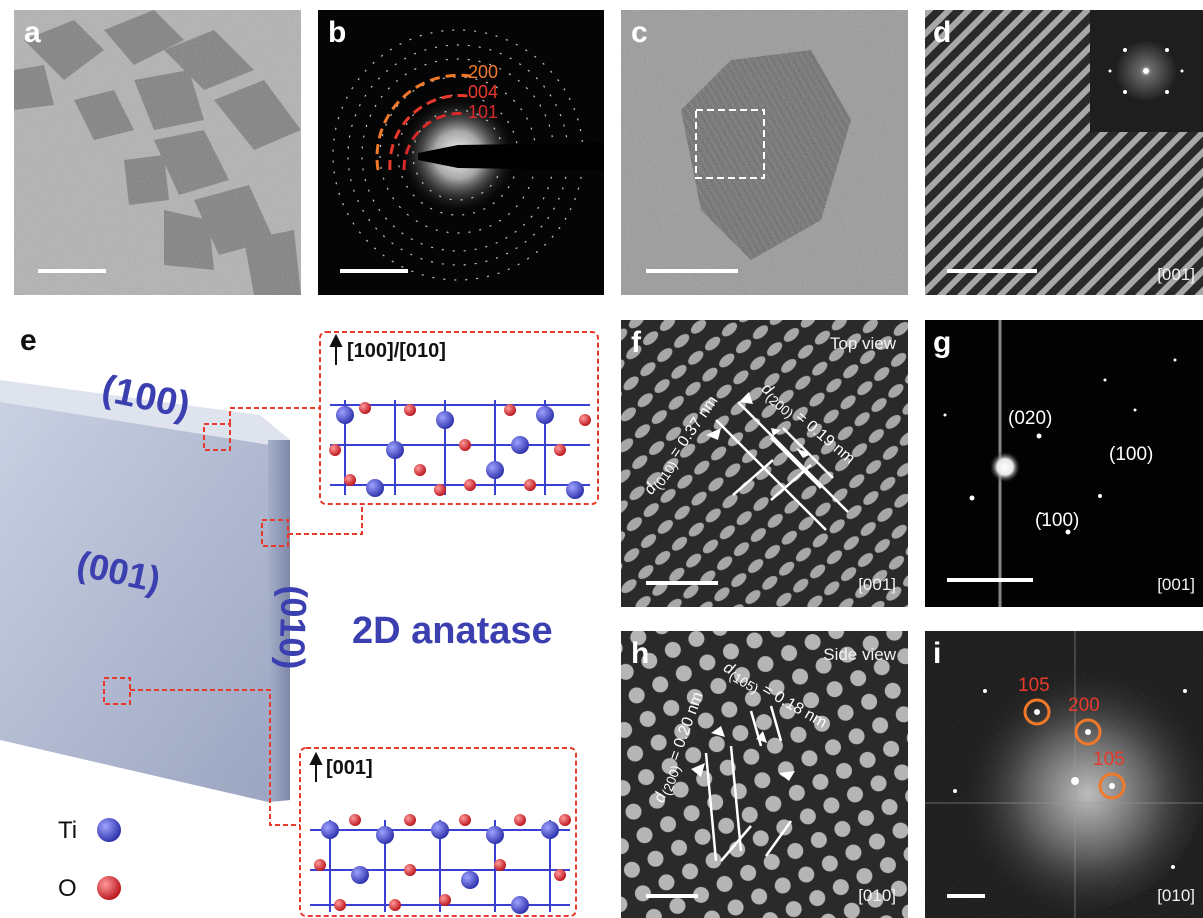 This screenshot has width=1203, height=918. What do you see at coordinates (1084, 705) in the screenshot?
I see `spot-label-200: 200` at bounding box center [1084, 705].